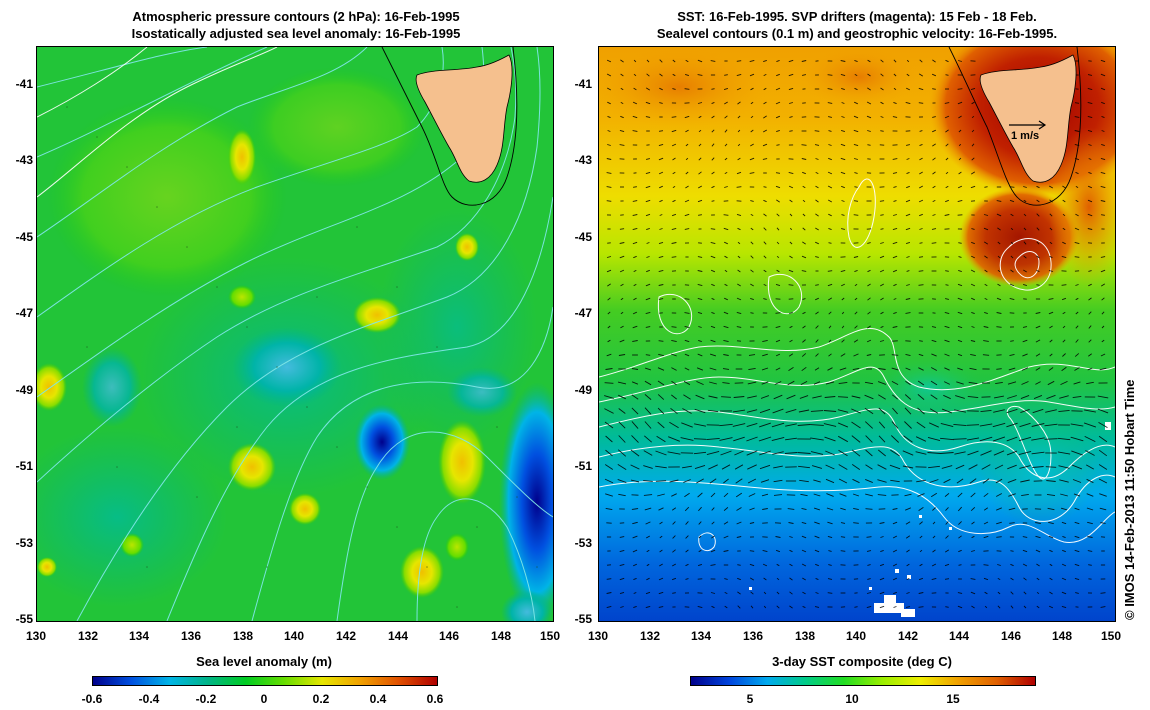 This screenshot has width=1150, height=710. What do you see at coordinates (583, 390) in the screenshot?
I see `right-lat-tick: -49` at bounding box center [583, 390].